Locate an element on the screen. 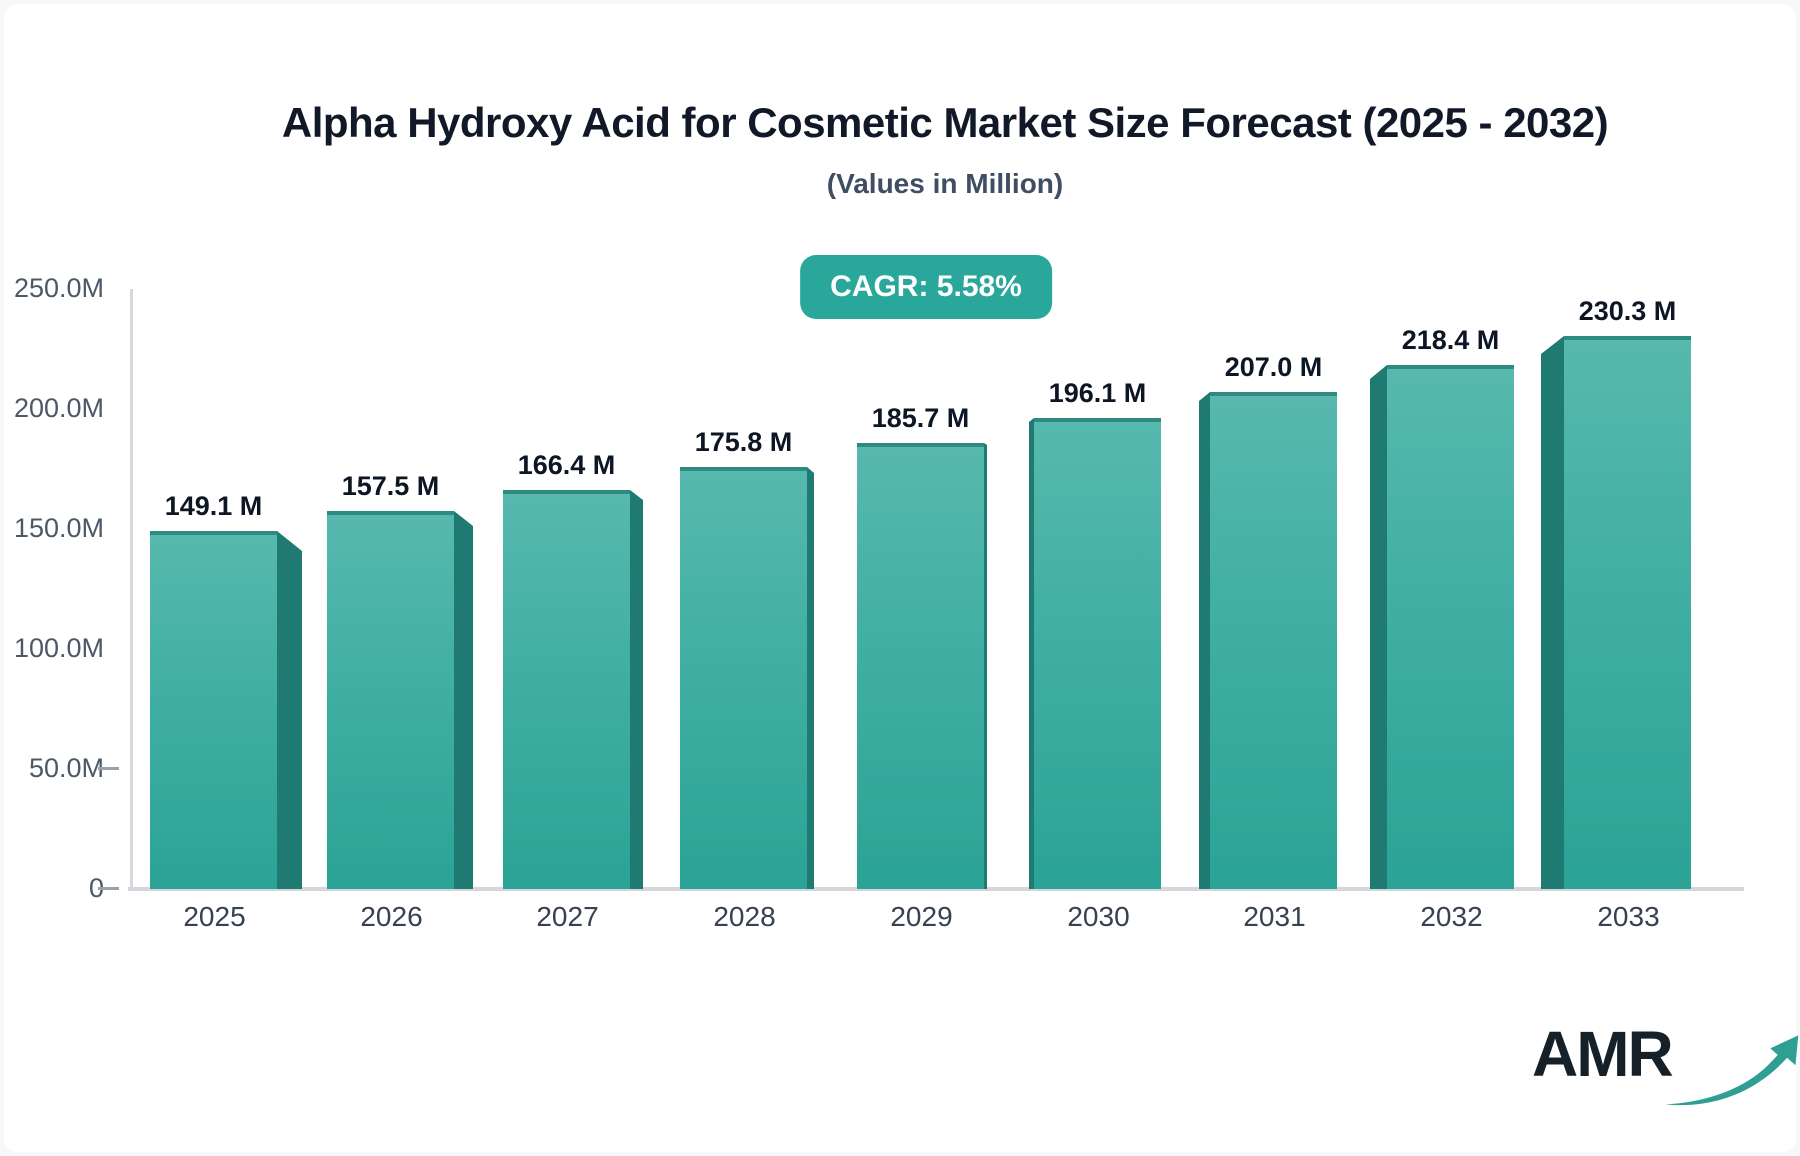 This screenshot has height=1156, width=1800. cagr-badge: CAGR: 5.58% is located at coordinates (926, 287).